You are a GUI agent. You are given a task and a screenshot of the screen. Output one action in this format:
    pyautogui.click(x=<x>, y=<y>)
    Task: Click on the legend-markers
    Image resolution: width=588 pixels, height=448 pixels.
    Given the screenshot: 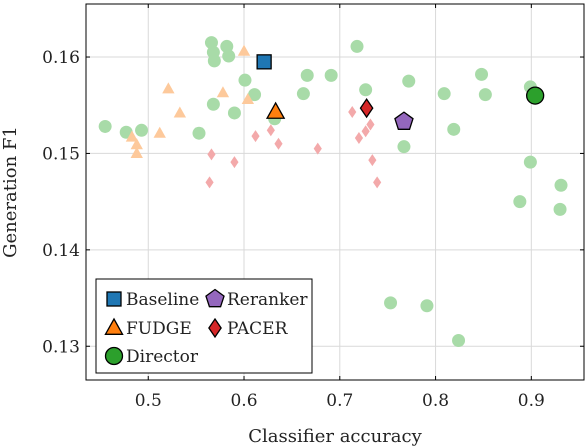 What is the action you would take?
    pyautogui.click(x=164, y=327)
    